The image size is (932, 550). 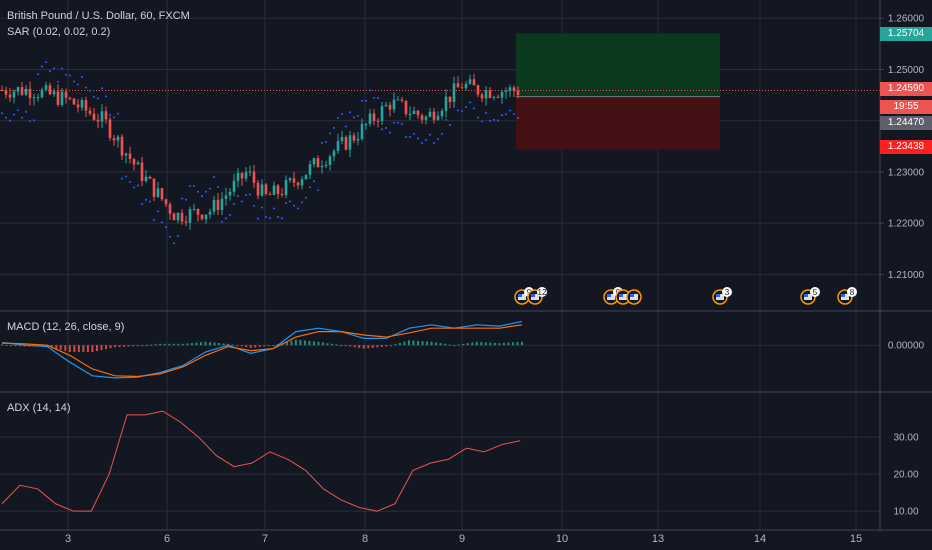 What do you see at coordinates (618, 123) in the screenshot?
I see `stop-loss-zone` at bounding box center [618, 123].